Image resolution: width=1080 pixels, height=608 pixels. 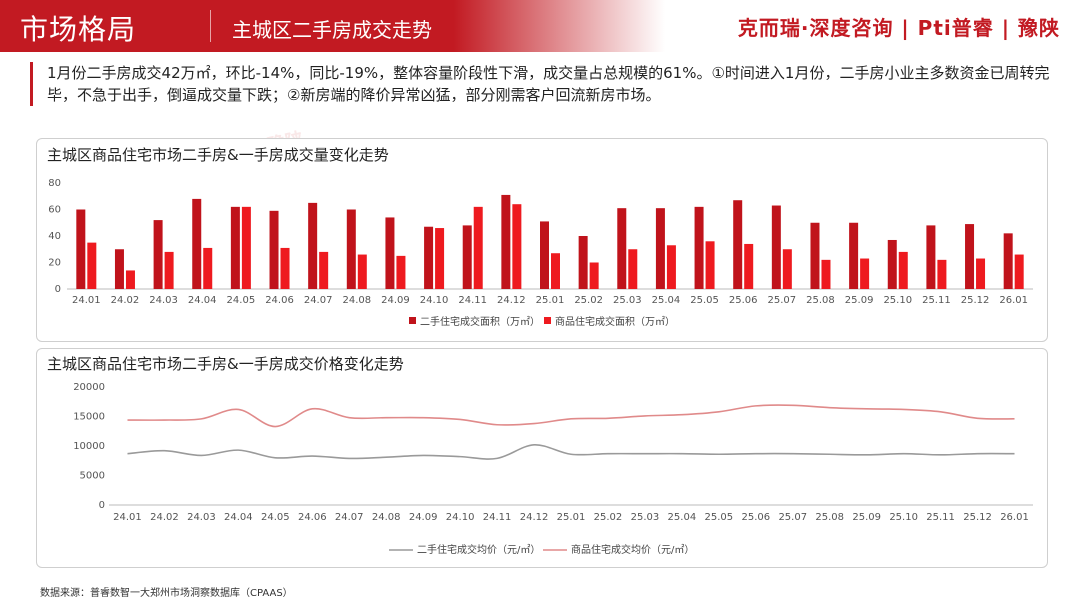 I want to click on y-tick-label: 0, so click(x=58, y=289).